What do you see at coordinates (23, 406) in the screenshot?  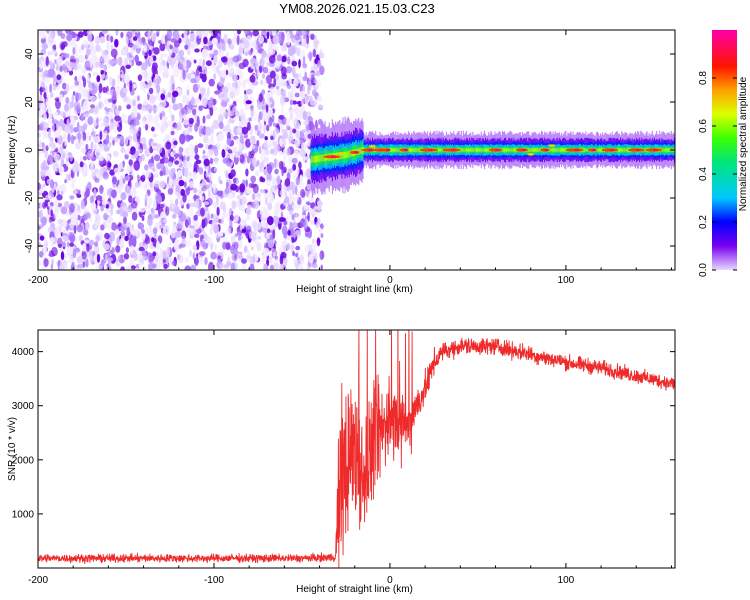 I see `y-tick-label: 3000` at bounding box center [23, 406].